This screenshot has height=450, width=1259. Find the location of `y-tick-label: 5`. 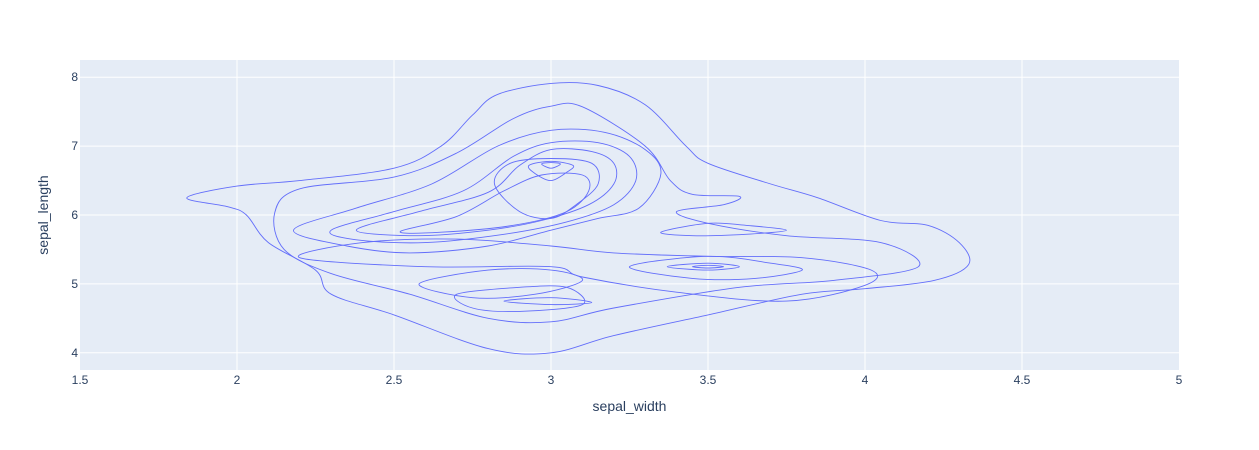

y-tick-label: 5 is located at coordinates (74, 284).